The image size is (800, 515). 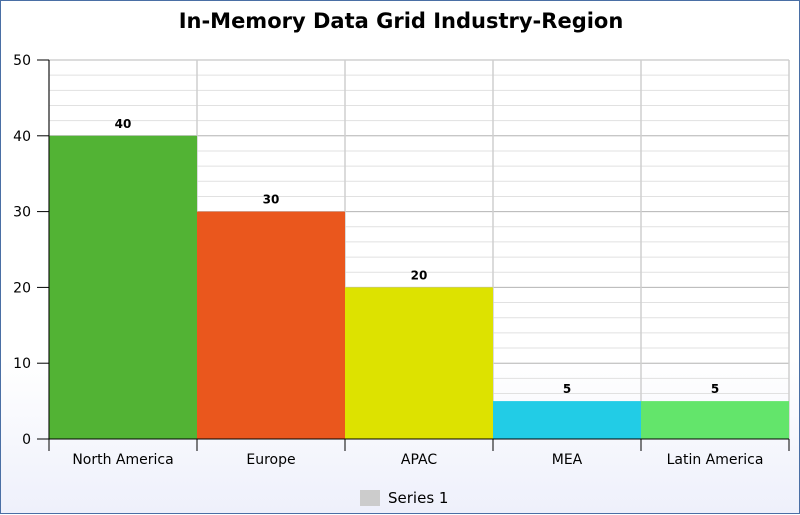 What do you see at coordinates (22, 137) in the screenshot?
I see `y-tick-label: 40` at bounding box center [22, 137].